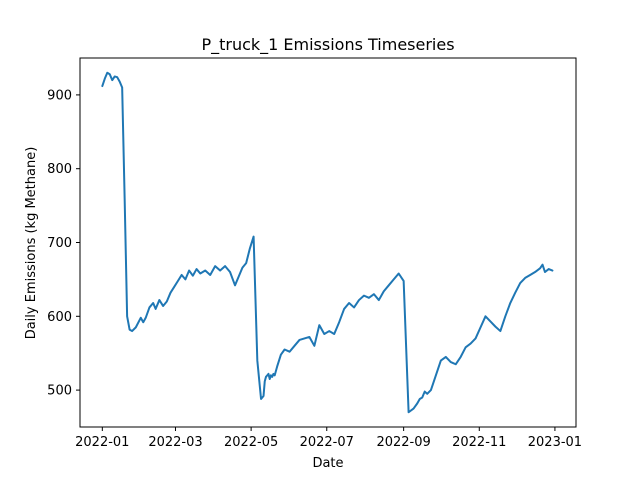 This screenshot has height=480, width=640. What do you see at coordinates (59, 169) in the screenshot?
I see `y-tick-label: 800` at bounding box center [59, 169].